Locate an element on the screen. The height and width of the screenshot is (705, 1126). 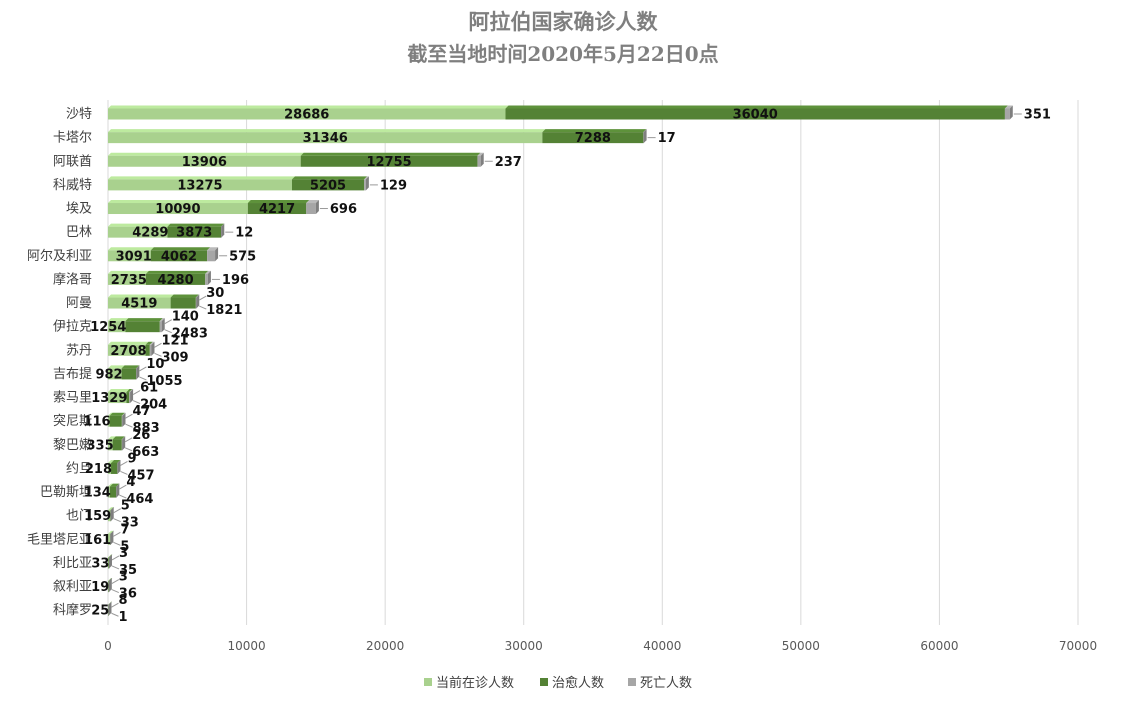
value-label-s1-20: 36 is located at coordinates (128, 594).